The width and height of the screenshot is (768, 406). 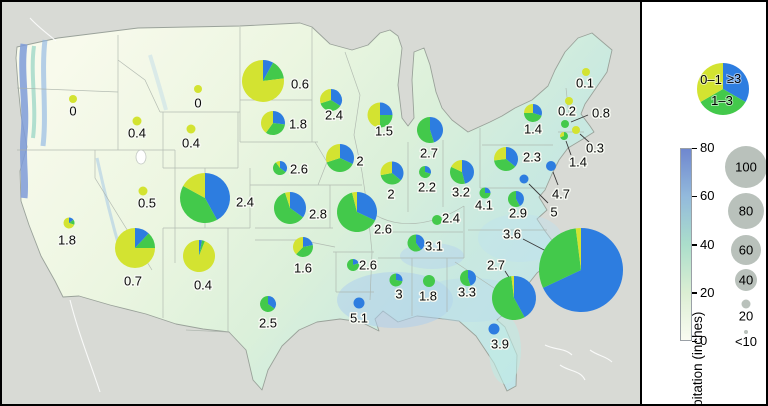 I want to click on pie-connecticut-slice-0to1, so click(x=562, y=135).